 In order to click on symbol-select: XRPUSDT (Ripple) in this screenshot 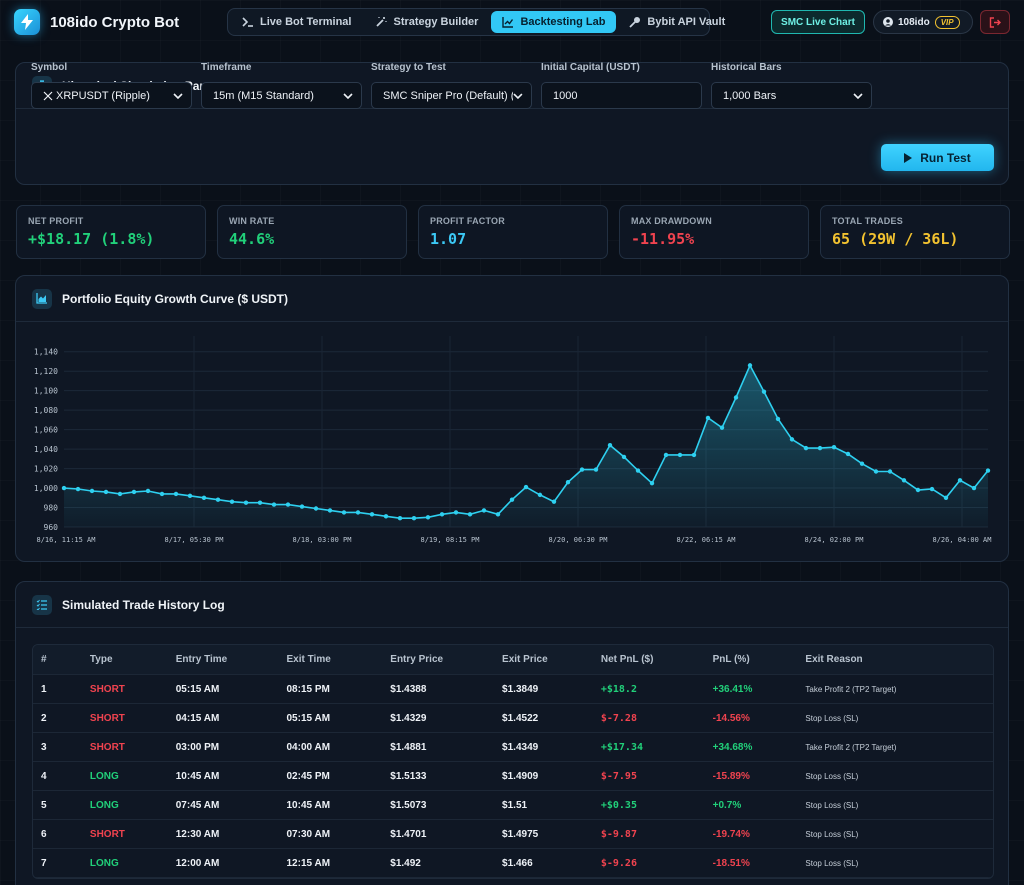, I will do `click(111, 95)`.